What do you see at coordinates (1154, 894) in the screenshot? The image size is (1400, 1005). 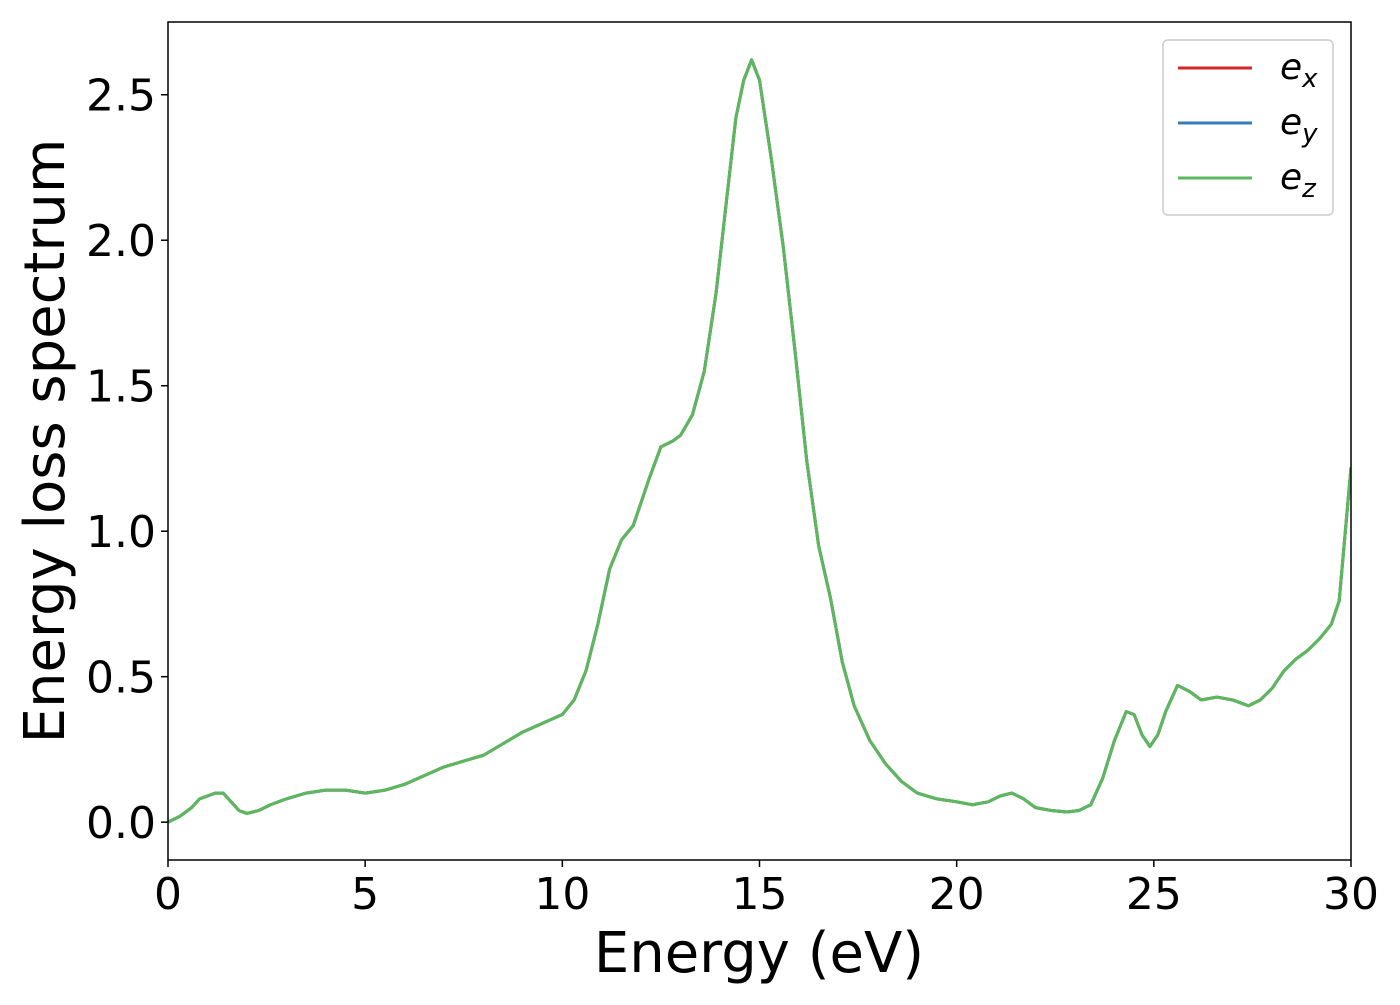 I see `x-tick-label: 25` at bounding box center [1154, 894].